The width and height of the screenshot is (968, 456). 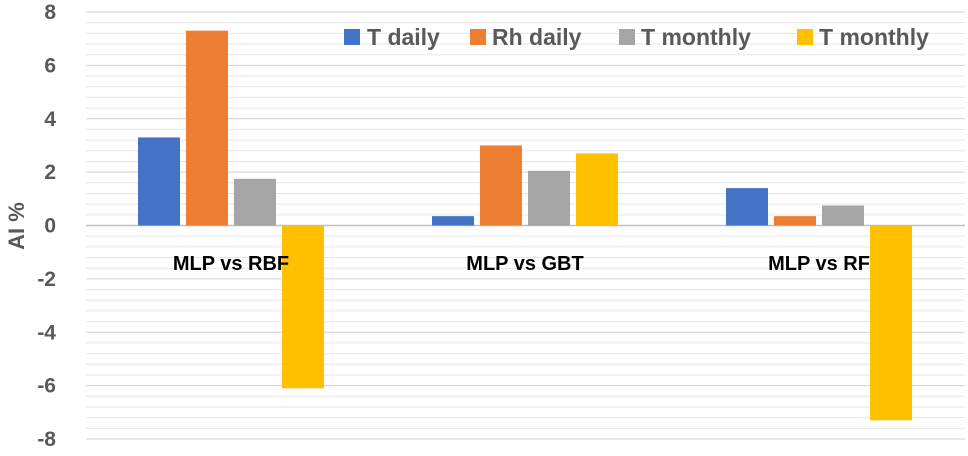 I want to click on category-label: MLP vs GBT, so click(x=524, y=264).